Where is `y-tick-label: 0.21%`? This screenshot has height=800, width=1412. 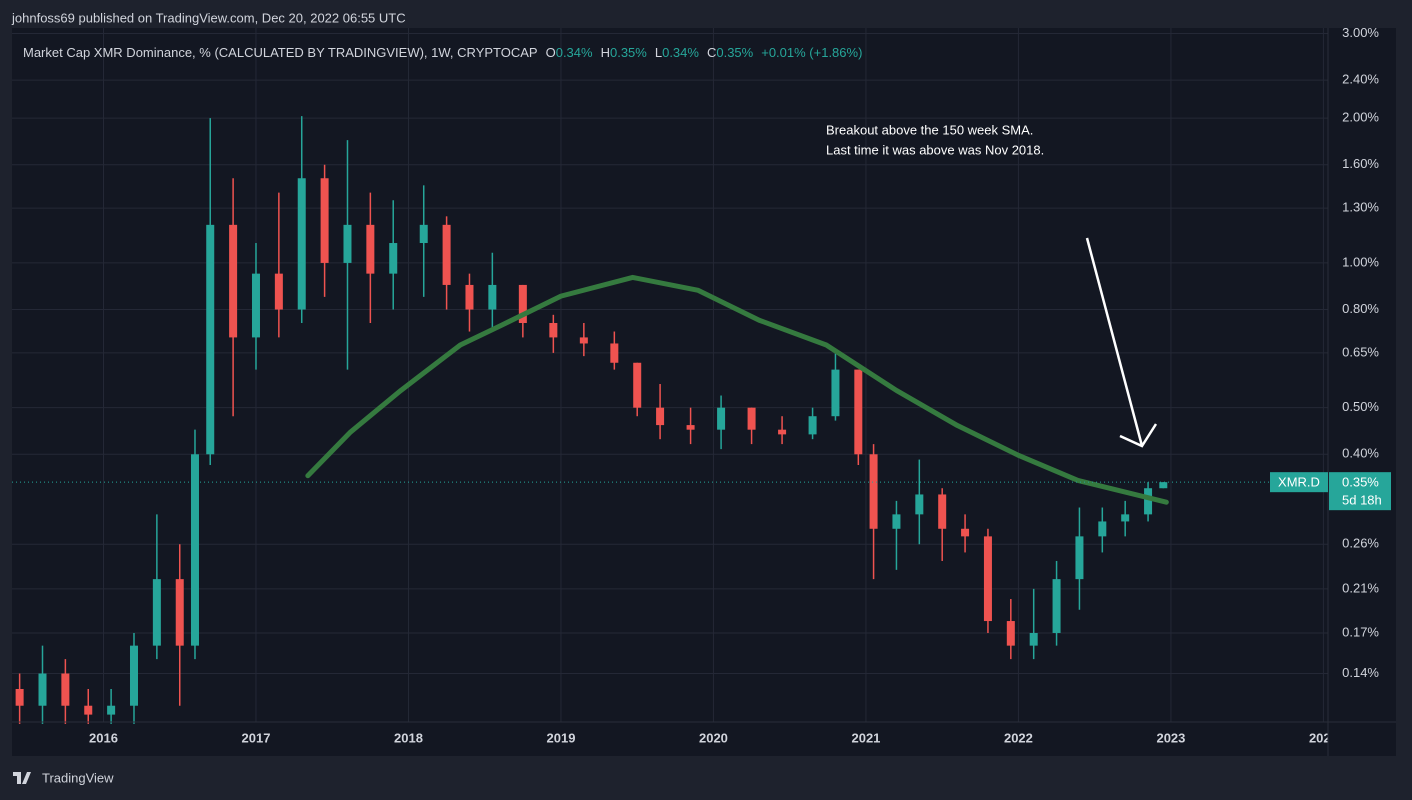
y-tick-label: 0.21% is located at coordinates (1360, 587).